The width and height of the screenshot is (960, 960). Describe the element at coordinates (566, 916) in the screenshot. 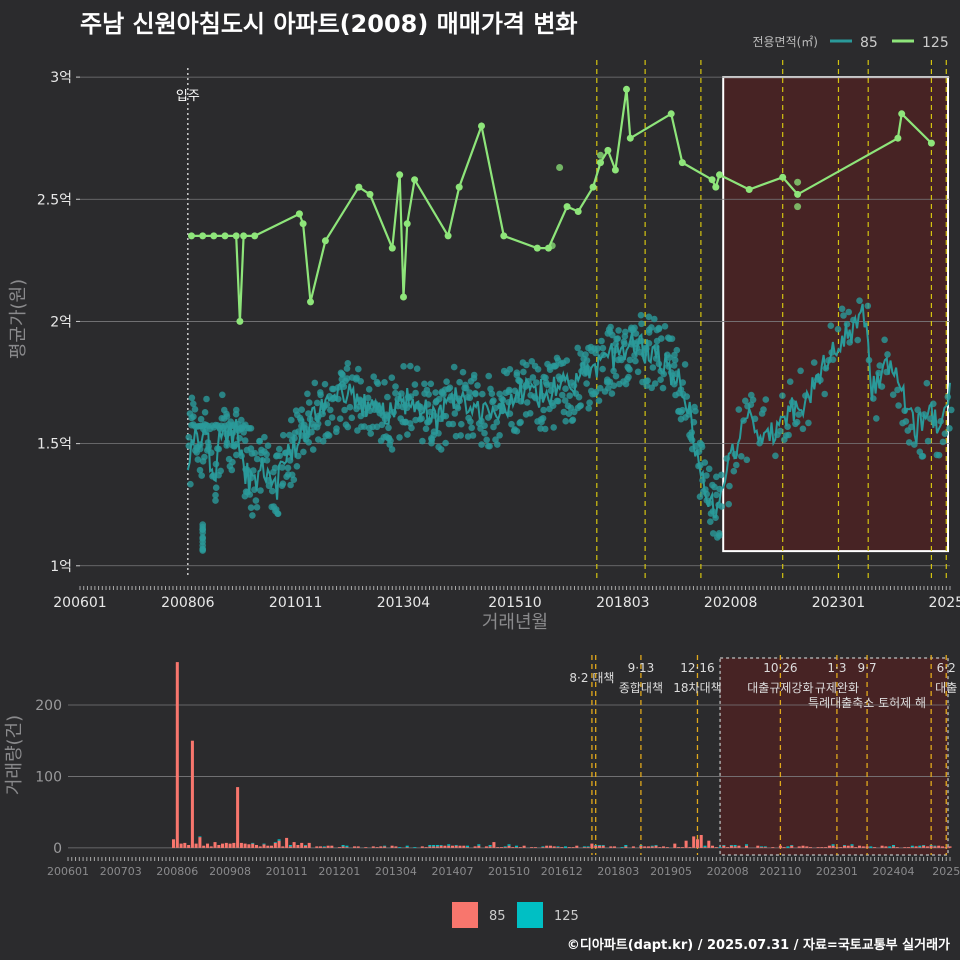

I see `legend-label-125: 125` at that location.